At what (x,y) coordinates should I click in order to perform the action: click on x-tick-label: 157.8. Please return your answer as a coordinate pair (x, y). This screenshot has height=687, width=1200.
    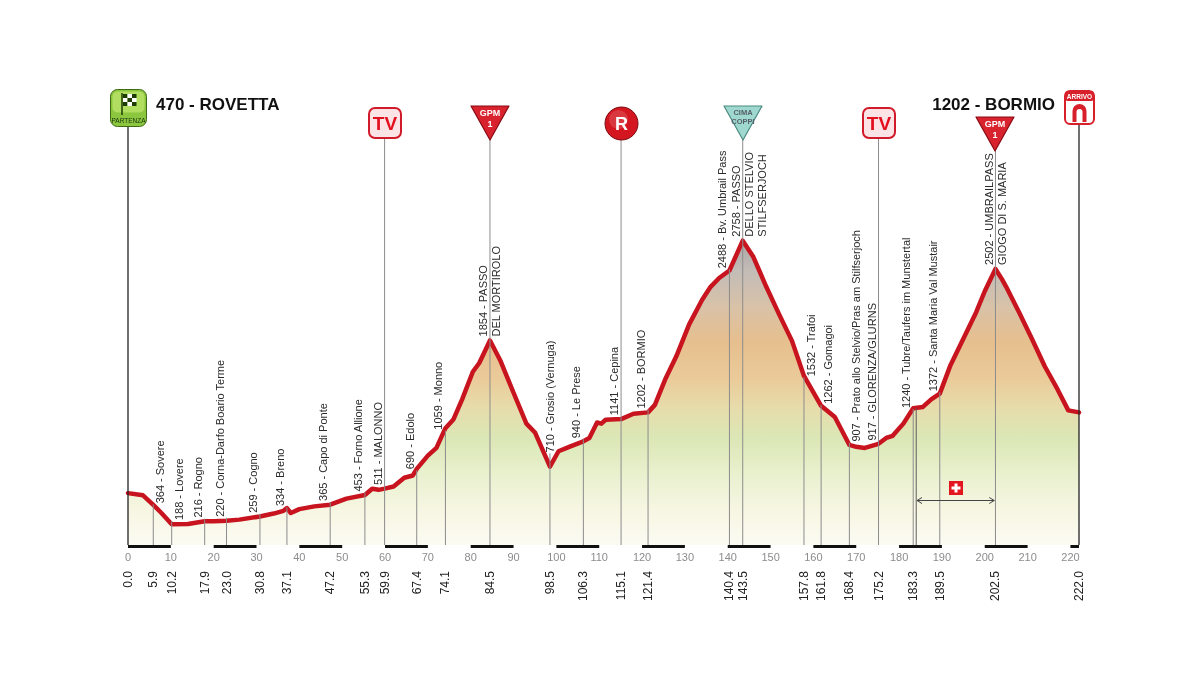
    Looking at the image, I should click on (803, 586).